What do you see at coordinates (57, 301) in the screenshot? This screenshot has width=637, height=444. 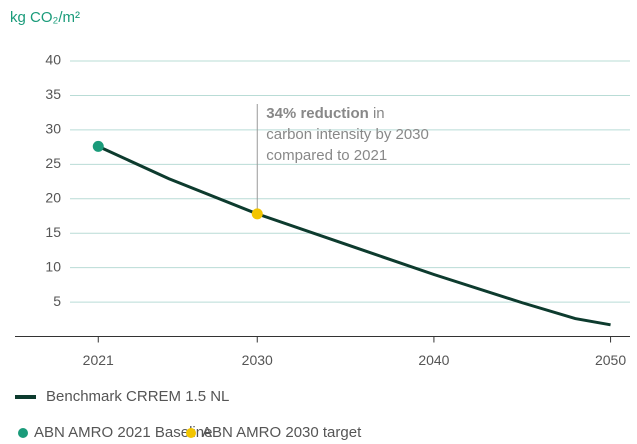 I see `y-tick-label: 5` at bounding box center [57, 301].